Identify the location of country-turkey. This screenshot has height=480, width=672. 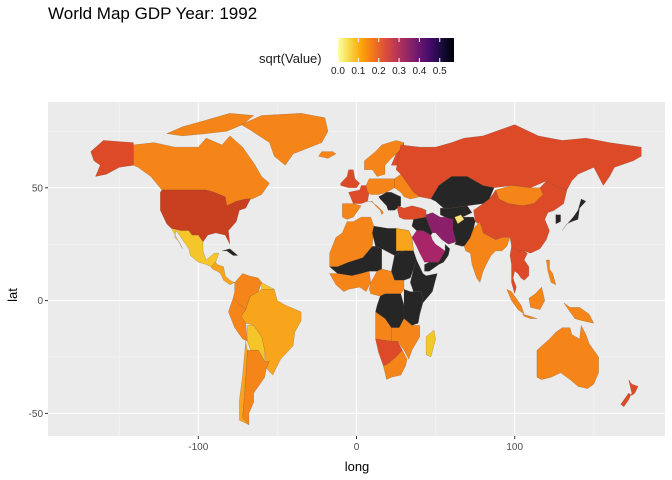
(412, 212).